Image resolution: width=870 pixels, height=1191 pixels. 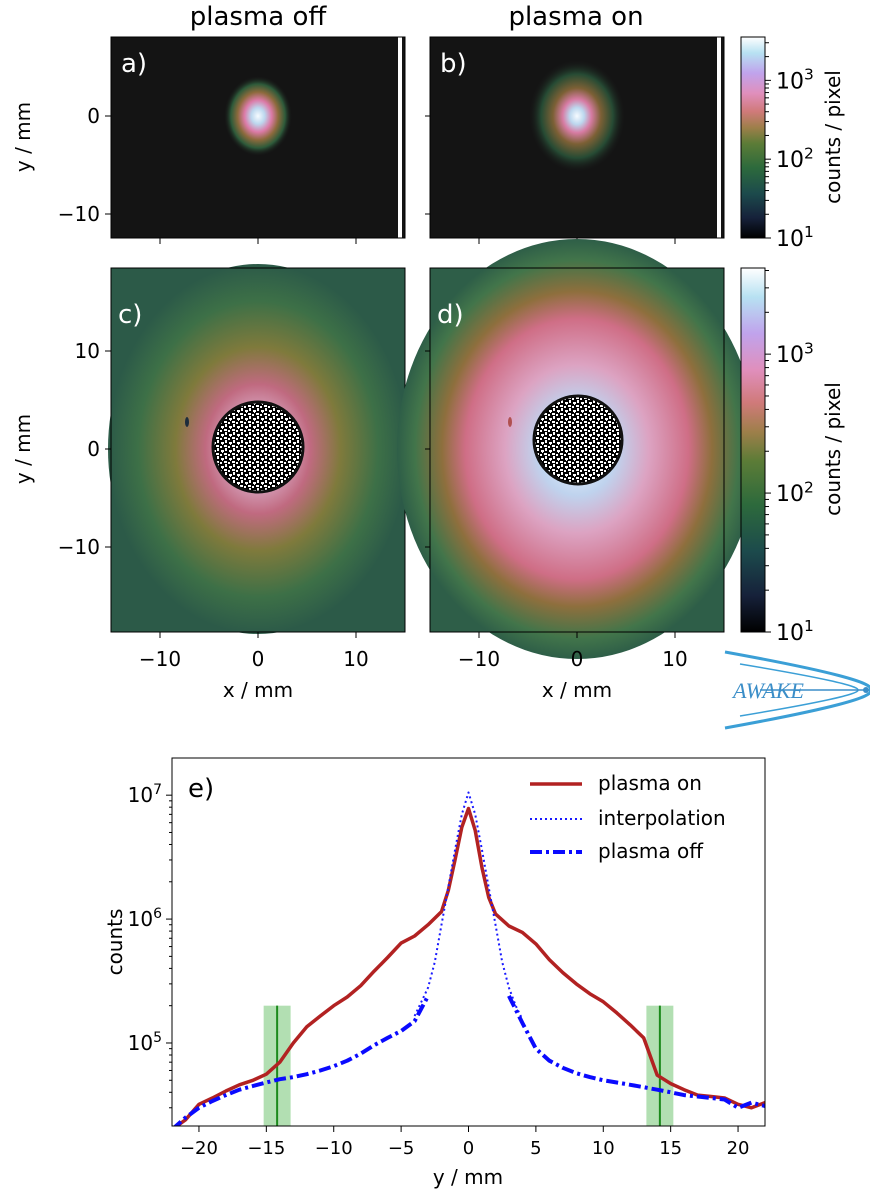 What do you see at coordinates (258, 116) in the screenshot?
I see `panel-a-spot` at bounding box center [258, 116].